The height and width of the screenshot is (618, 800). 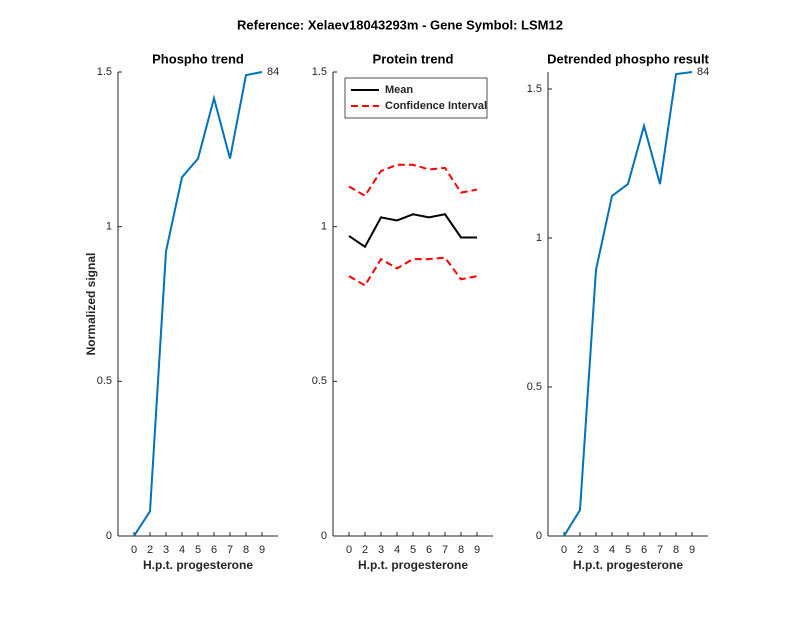 What do you see at coordinates (628, 58) in the screenshot?
I see `axes-title: Detrended phospho result` at bounding box center [628, 58].